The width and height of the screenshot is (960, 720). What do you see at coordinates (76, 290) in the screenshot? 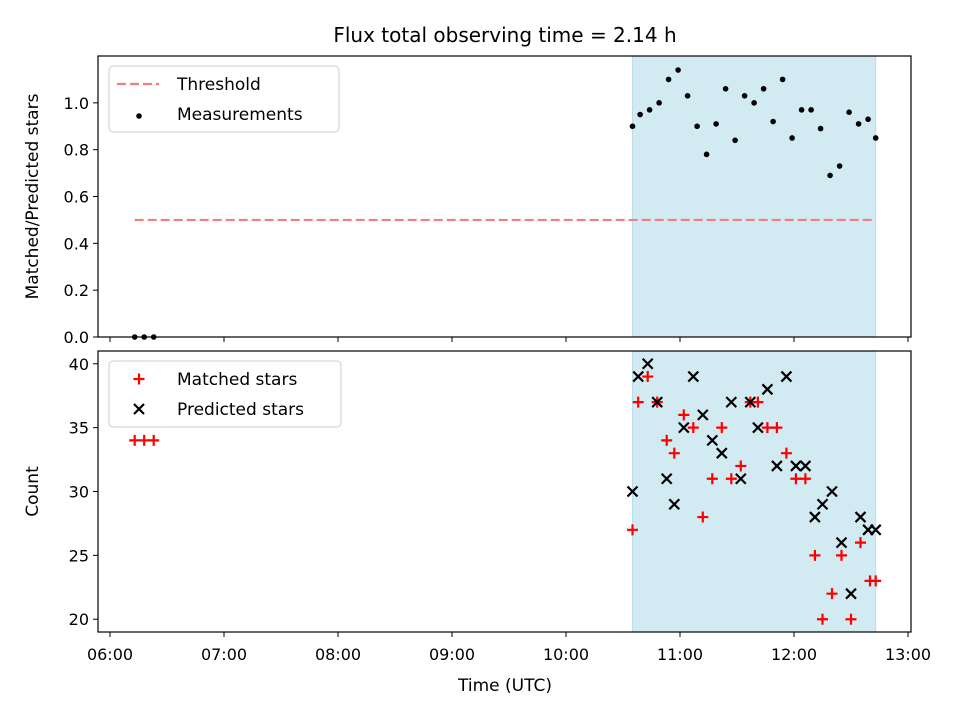
I see `y-tick-label: 0.2` at bounding box center [76, 290].